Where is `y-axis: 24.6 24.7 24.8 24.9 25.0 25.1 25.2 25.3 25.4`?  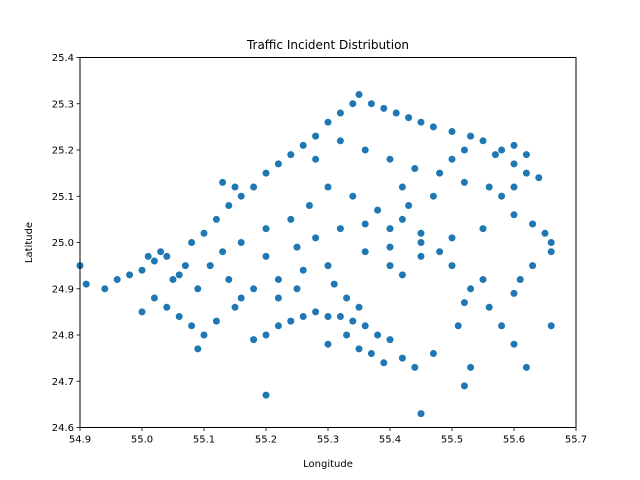 y-axis: 24.6 24.7 24.8 24.9 25.0 25.1 25.2 25.3 25.4 is located at coordinates (66, 243).